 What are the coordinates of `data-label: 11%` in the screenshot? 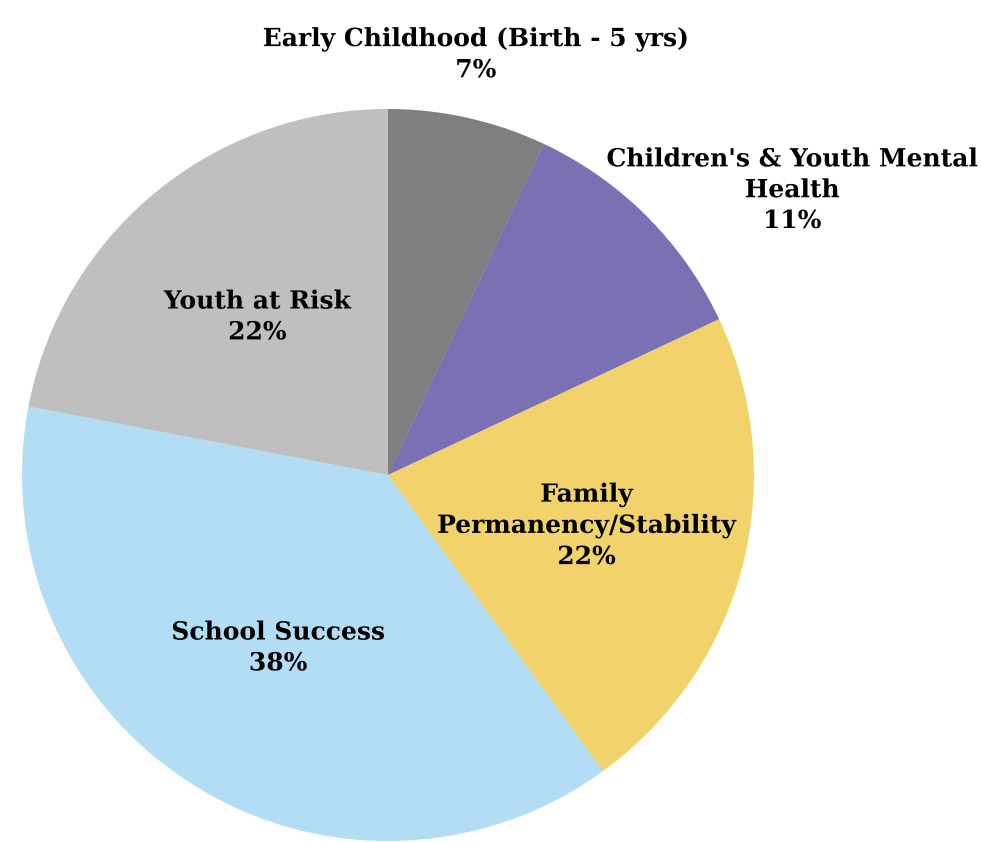 It's located at (793, 219).